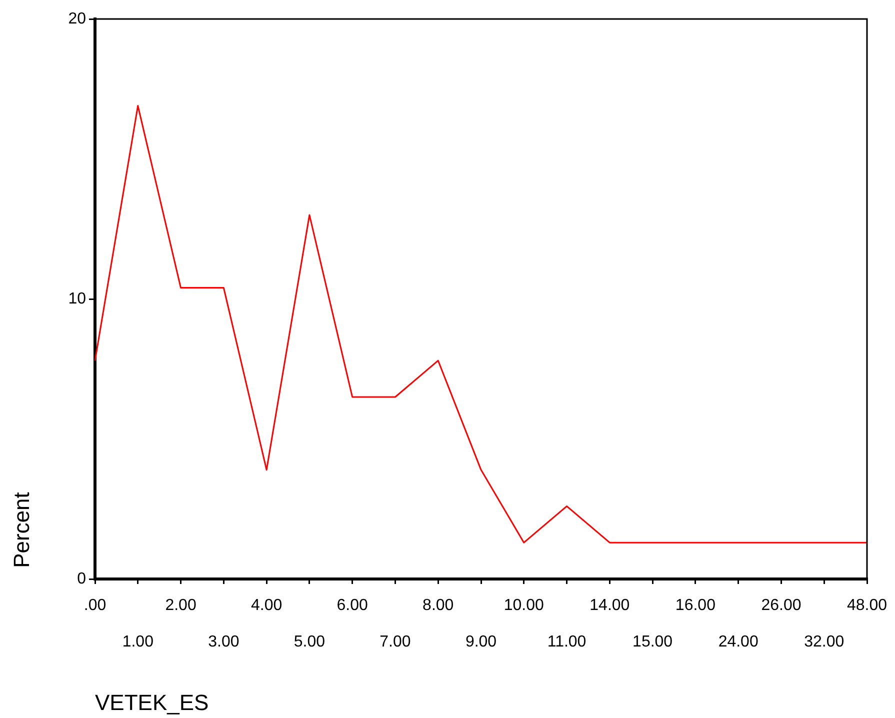 This screenshot has height=718, width=895. Describe the element at coordinates (352, 605) in the screenshot. I see `x-tick-label: 6.00` at that location.